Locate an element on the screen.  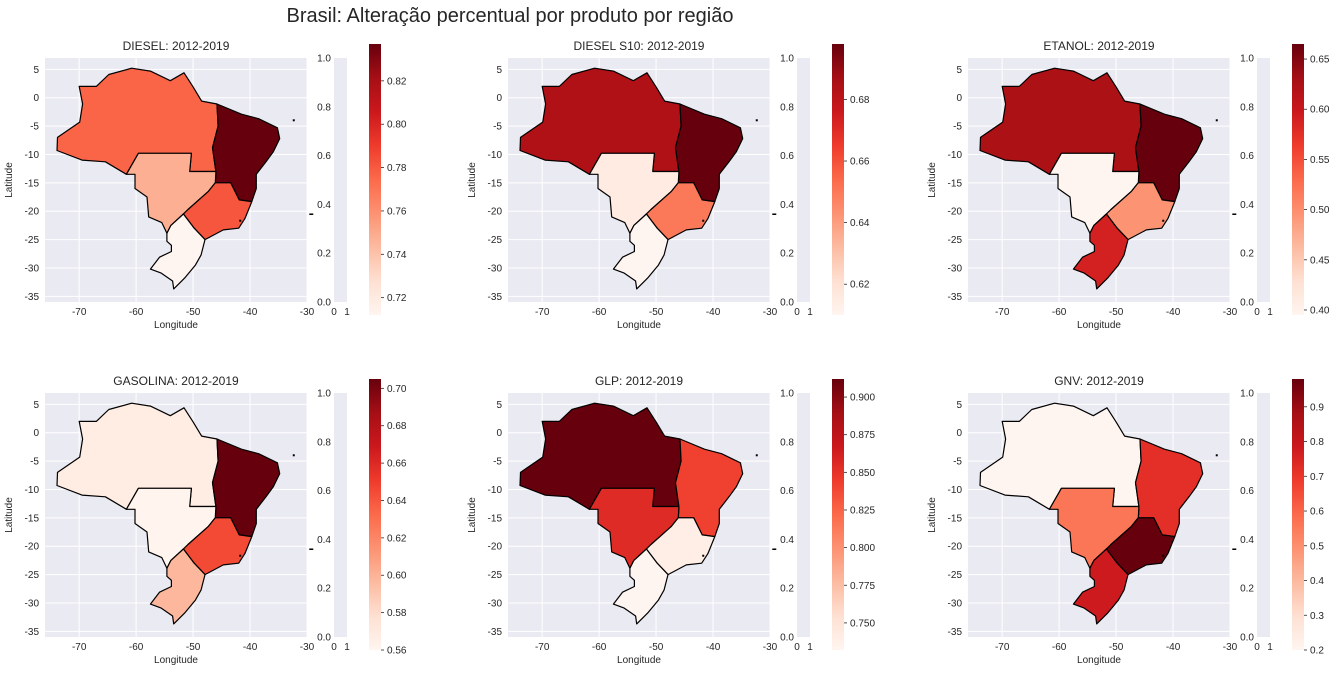
x-tick-label: -50 is located at coordinates (193, 312).